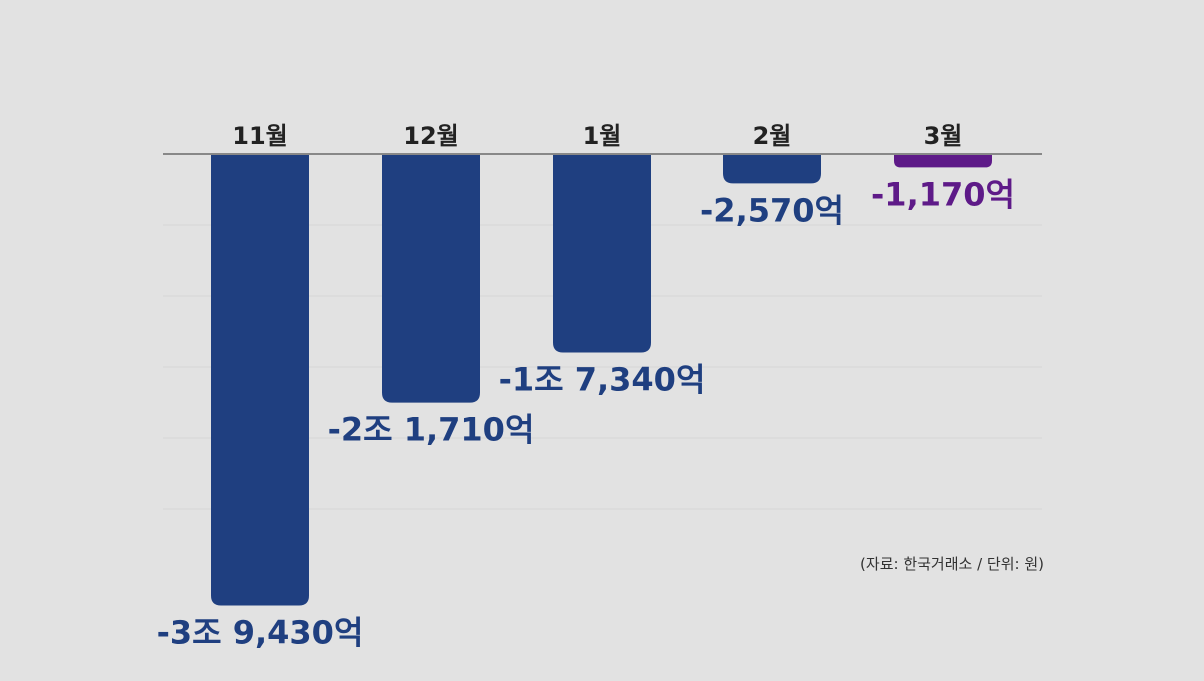 This screenshot has width=1204, height=681. What do you see at coordinates (260, 632) in the screenshot?
I see `value-label: -3조 9,430억` at bounding box center [260, 632].